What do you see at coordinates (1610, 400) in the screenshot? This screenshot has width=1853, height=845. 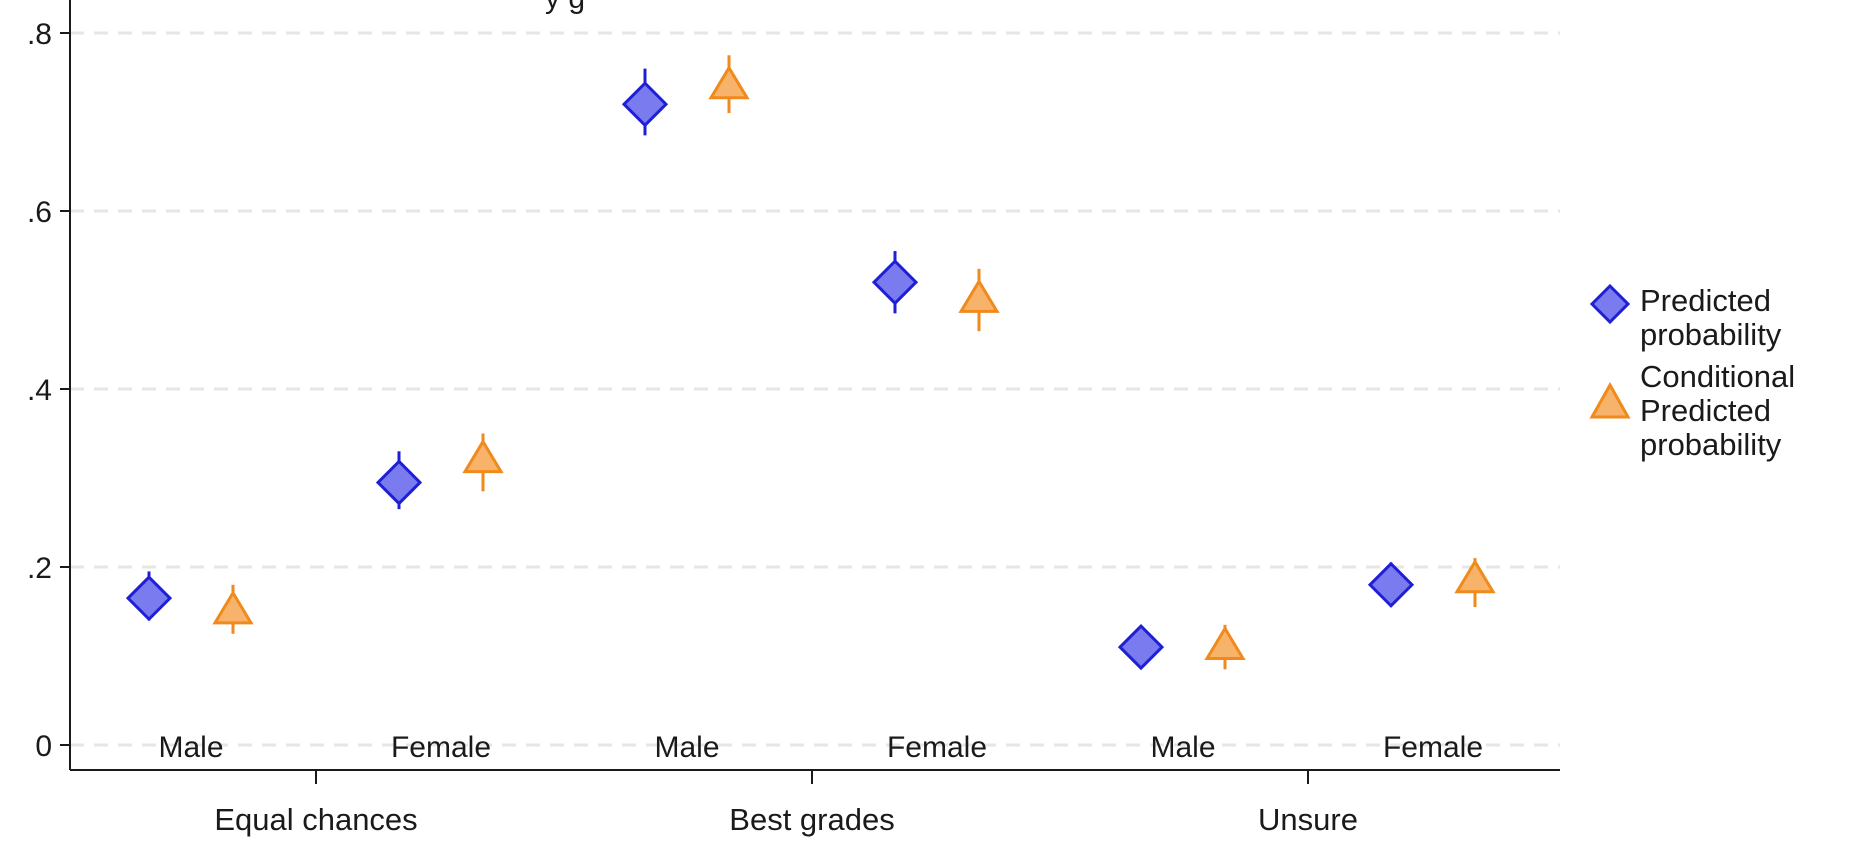 I see `triangle-icon` at bounding box center [1610, 400].